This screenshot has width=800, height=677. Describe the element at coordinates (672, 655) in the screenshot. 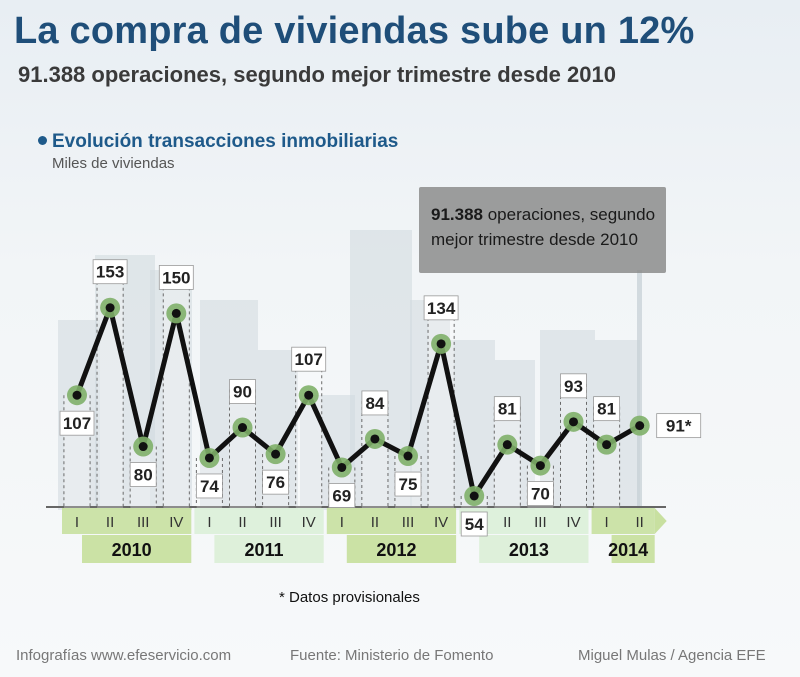

I see `footer-credit-right: Miguel Mulas / Agencia EFE` at that location.